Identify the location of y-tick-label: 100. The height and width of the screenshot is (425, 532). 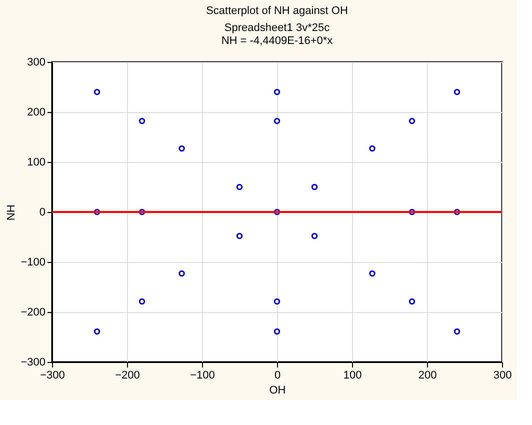
(36, 162).